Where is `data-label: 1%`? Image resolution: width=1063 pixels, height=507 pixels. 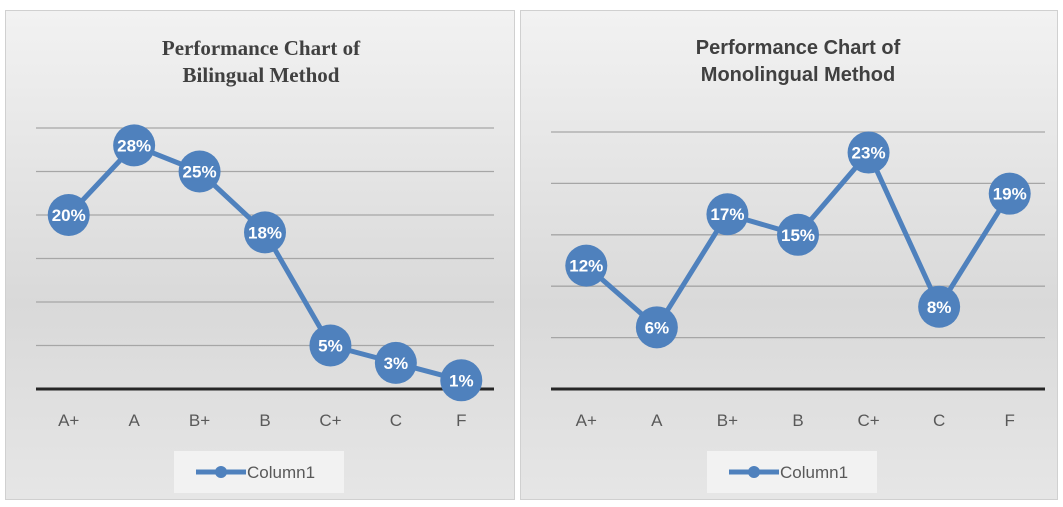 data-label: 1% is located at coordinates (461, 380).